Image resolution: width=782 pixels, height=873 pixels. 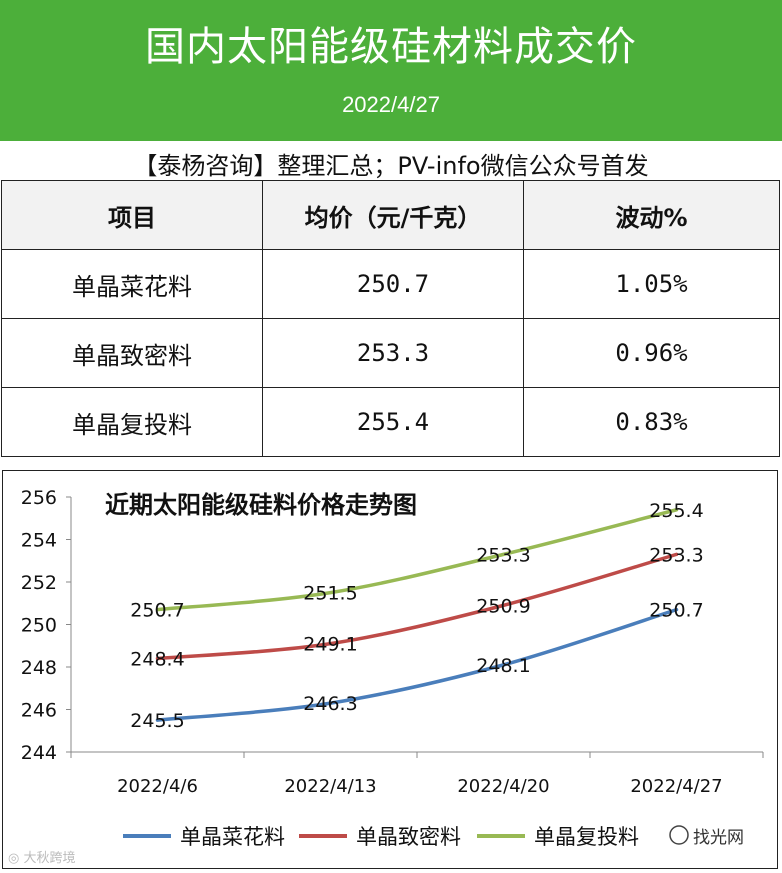 What do you see at coordinates (651, 215) in the screenshot?
I see `column-header-change: 波动%` at bounding box center [651, 215].